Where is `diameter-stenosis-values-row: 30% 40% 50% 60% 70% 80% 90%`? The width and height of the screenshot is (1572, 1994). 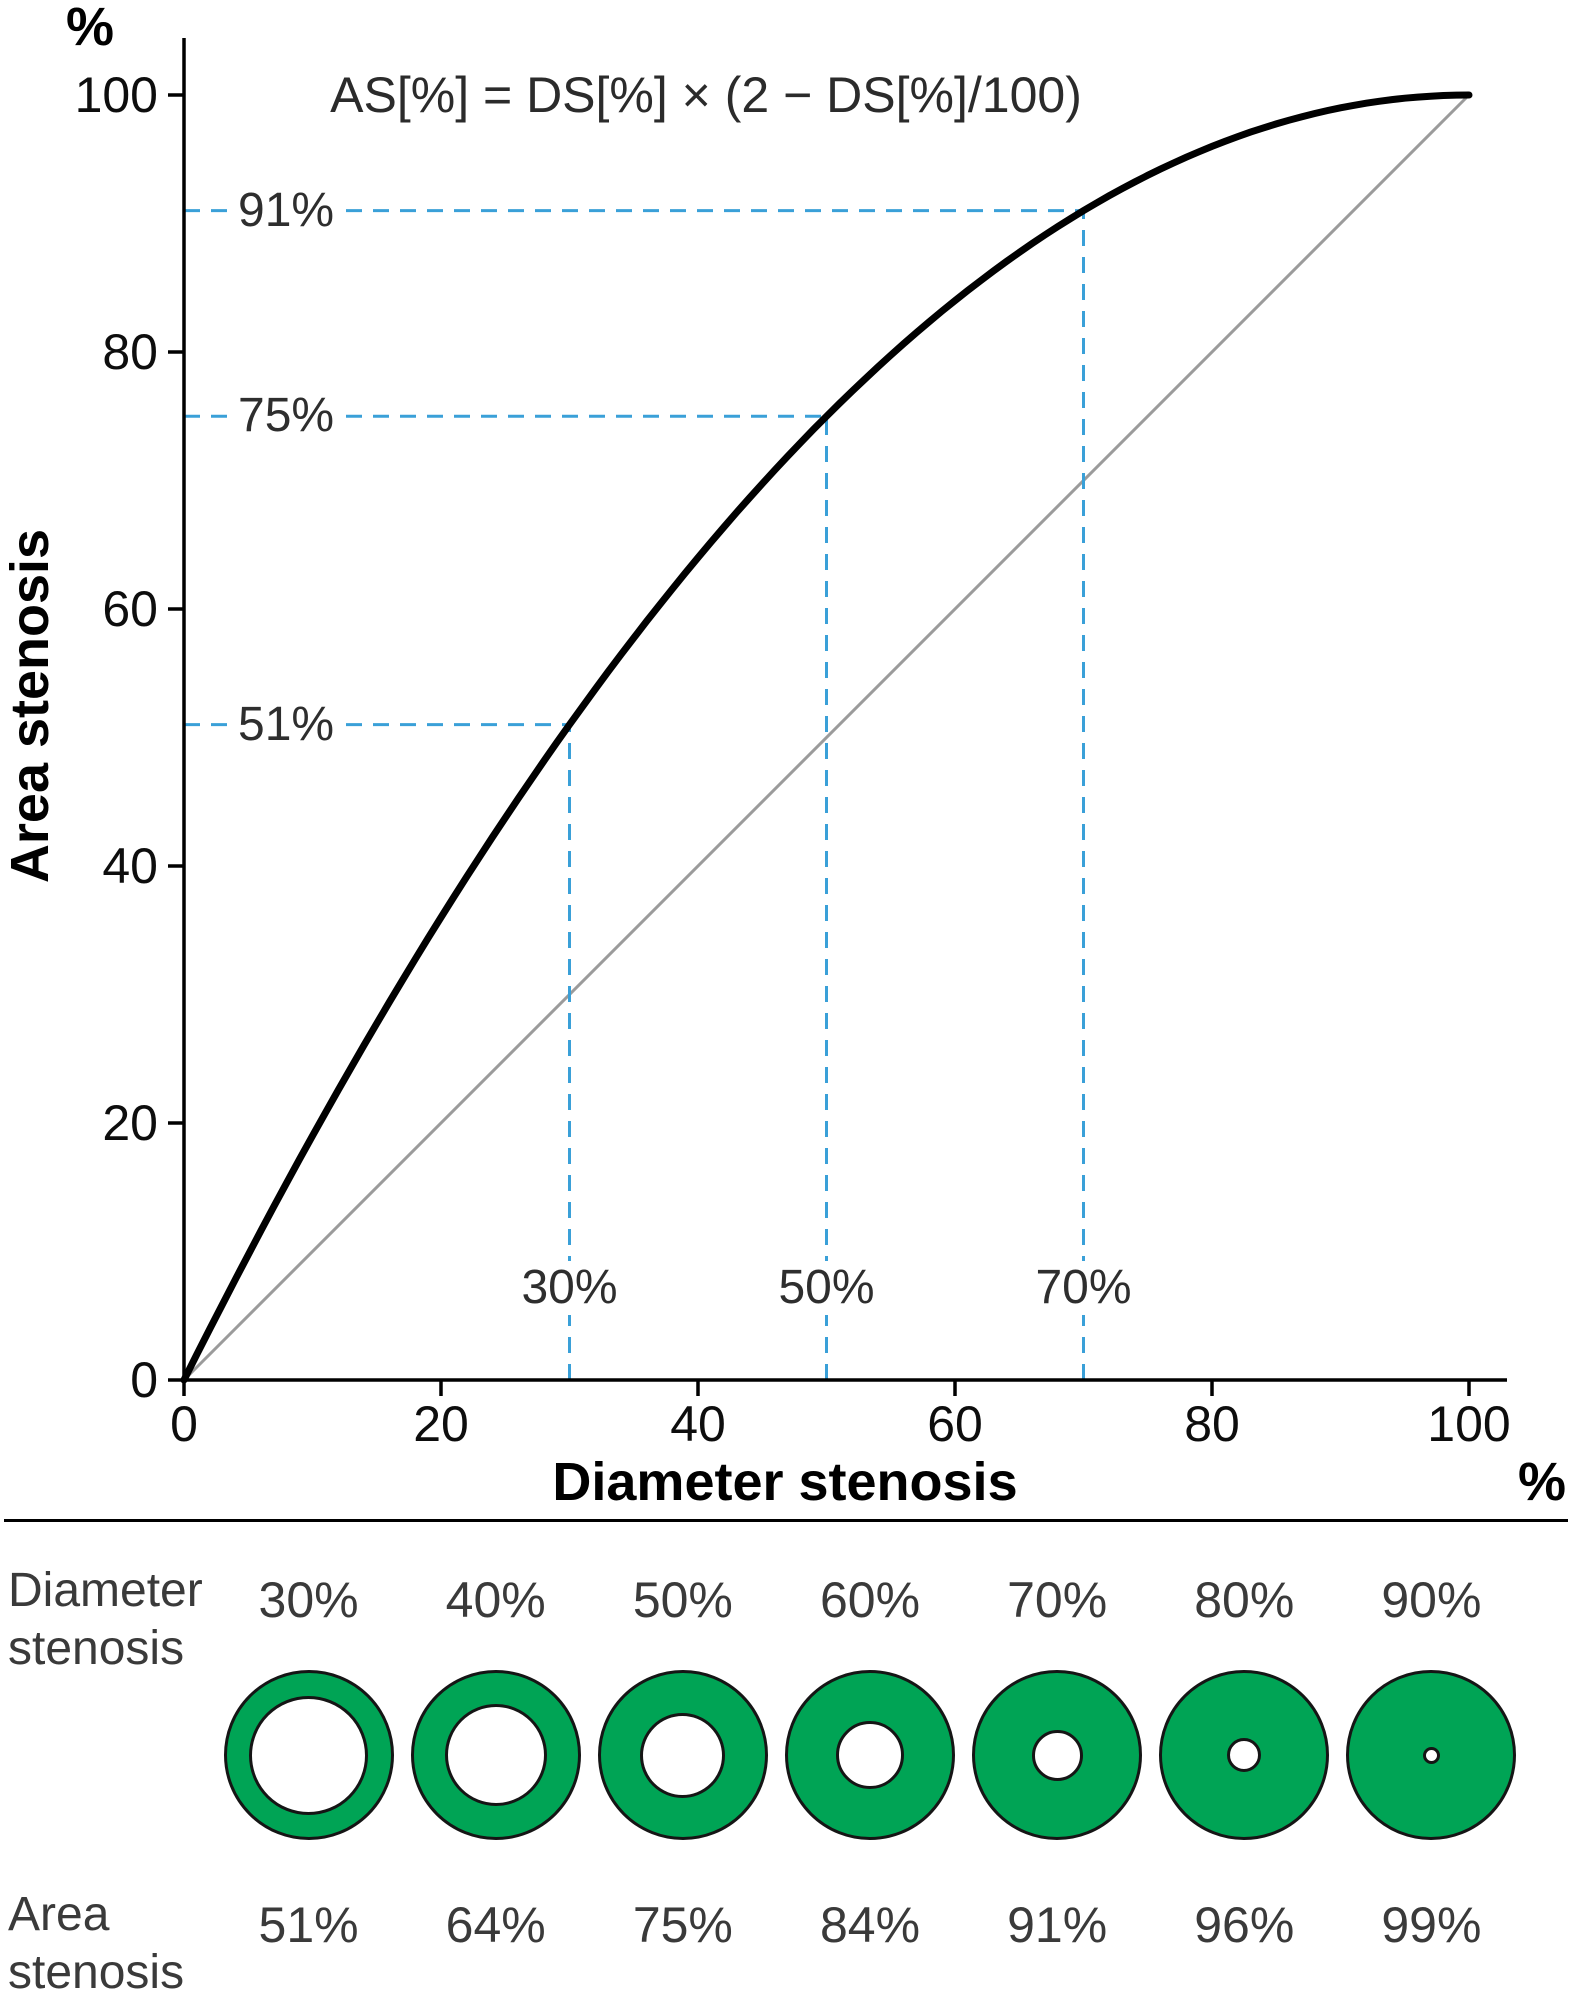 diameter-stenosis-values-row: 30% 40% 50% 60% 70% 80% 90% is located at coordinates (870, 1600).